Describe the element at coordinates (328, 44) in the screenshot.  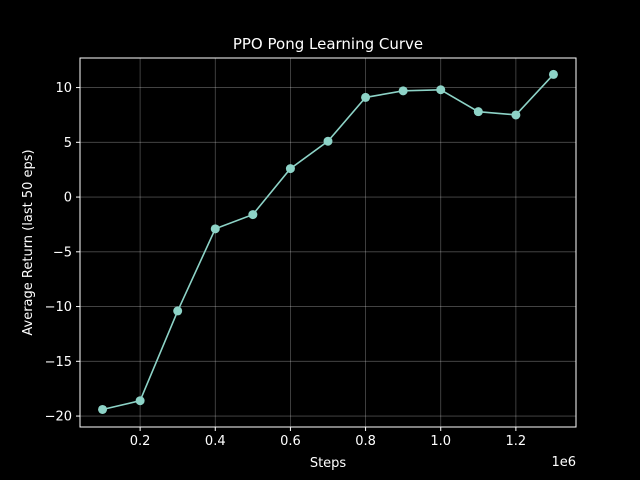
I see `chart-title: PPO Pong Learning Curve` at that location.